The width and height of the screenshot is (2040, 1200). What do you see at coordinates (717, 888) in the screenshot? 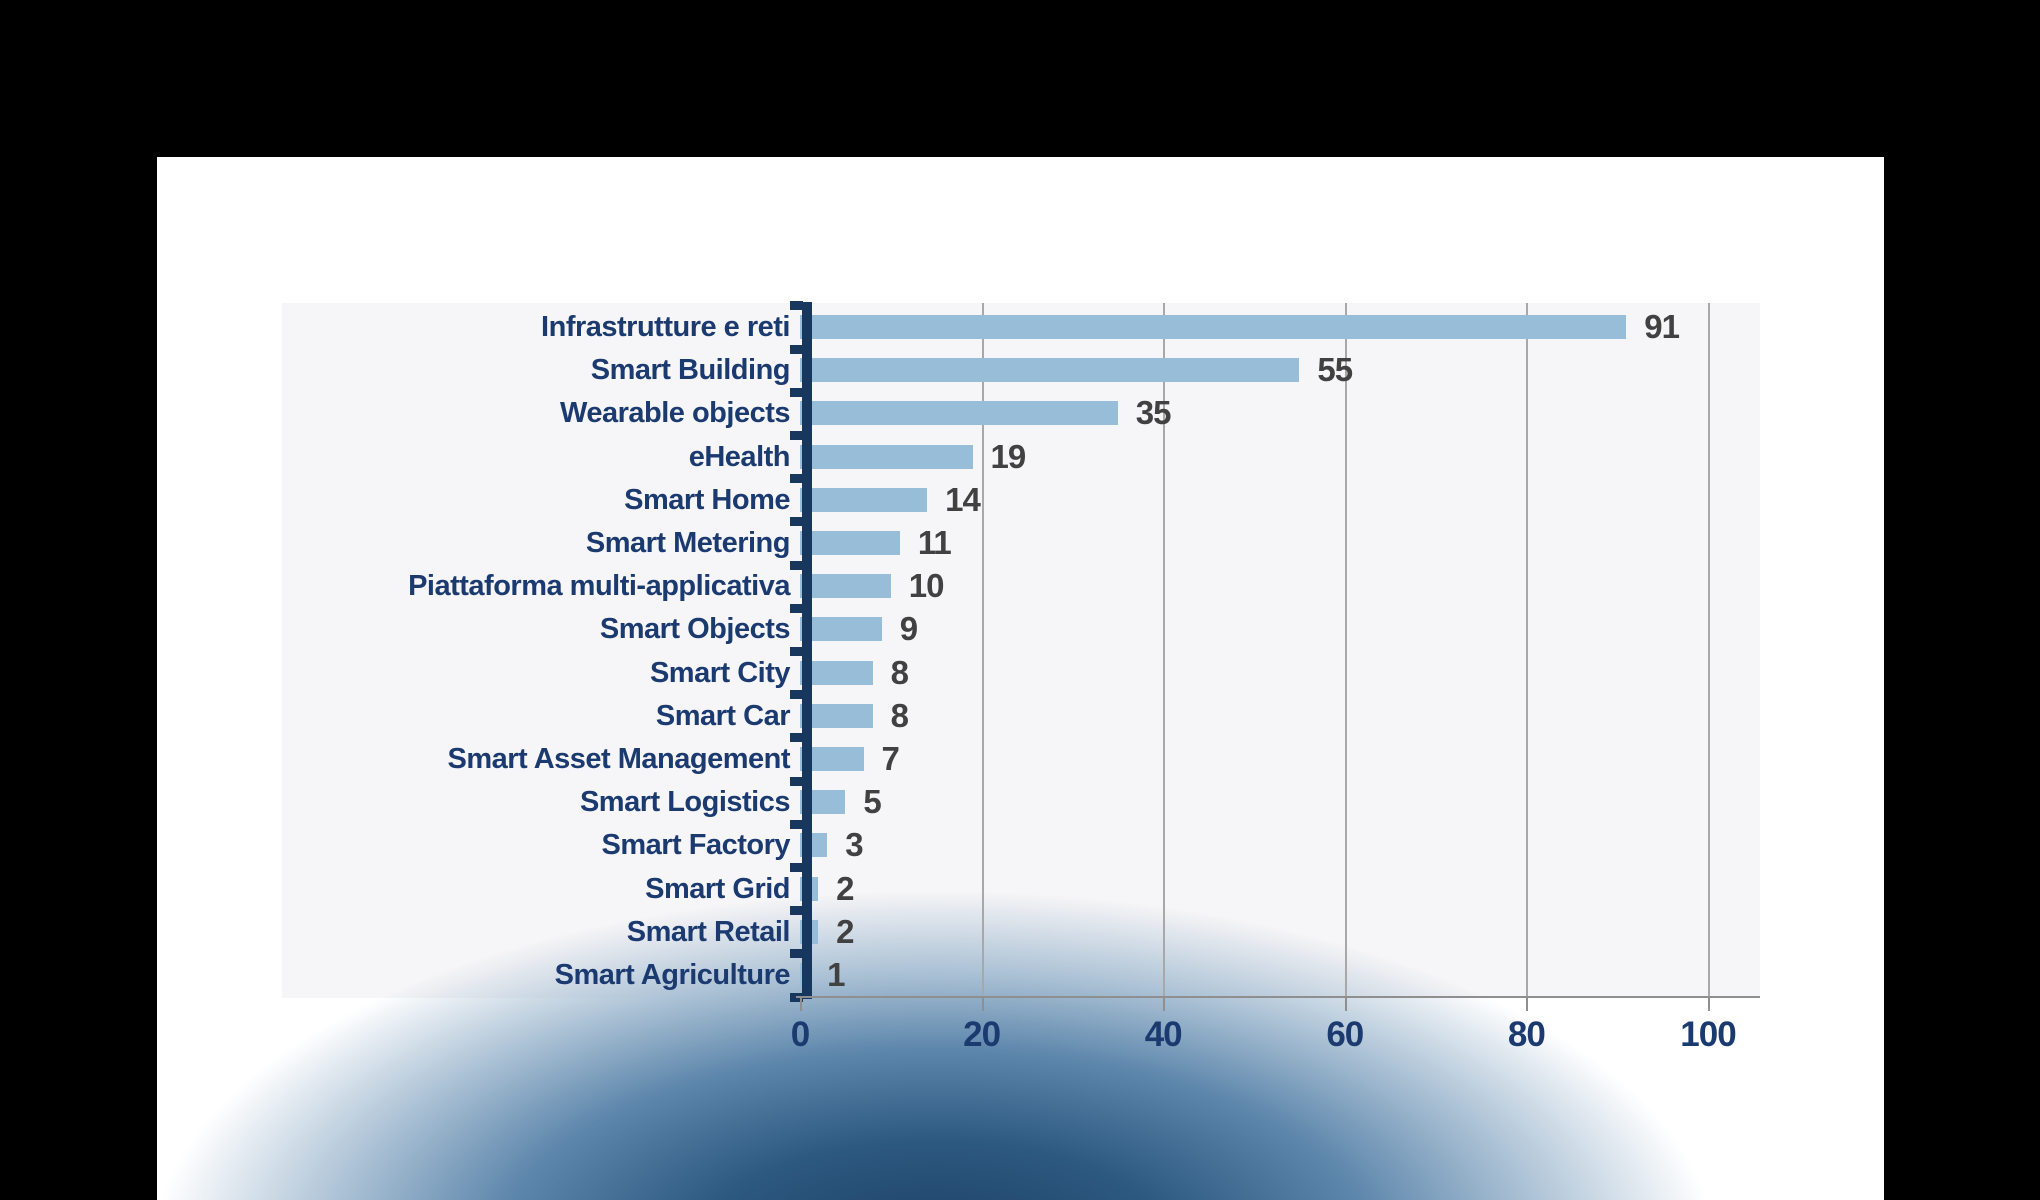
I see `category-label: Smart Grid` at bounding box center [717, 888].